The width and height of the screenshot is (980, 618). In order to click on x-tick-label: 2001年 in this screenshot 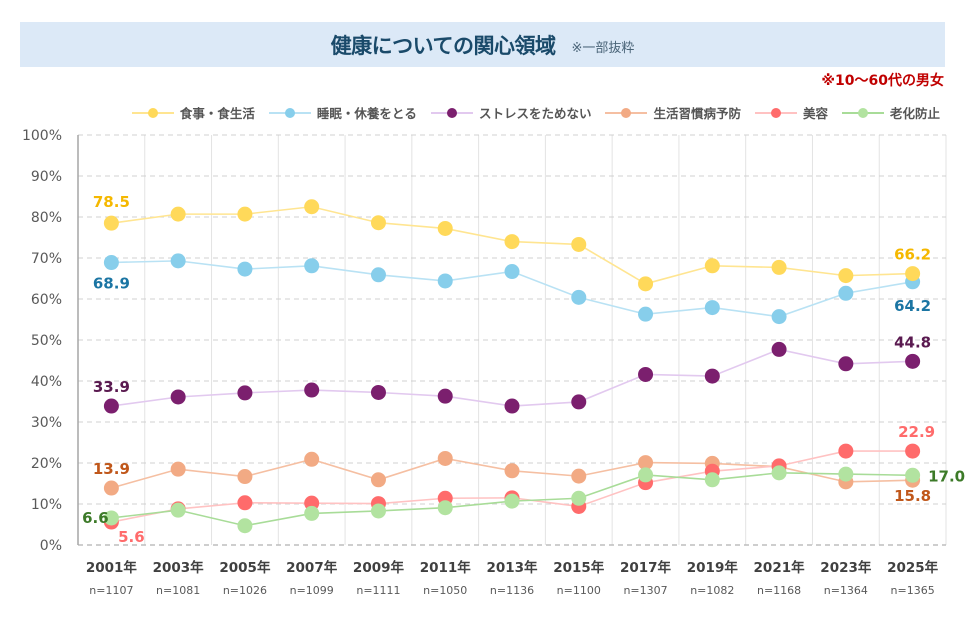, I will do `click(112, 567)`.